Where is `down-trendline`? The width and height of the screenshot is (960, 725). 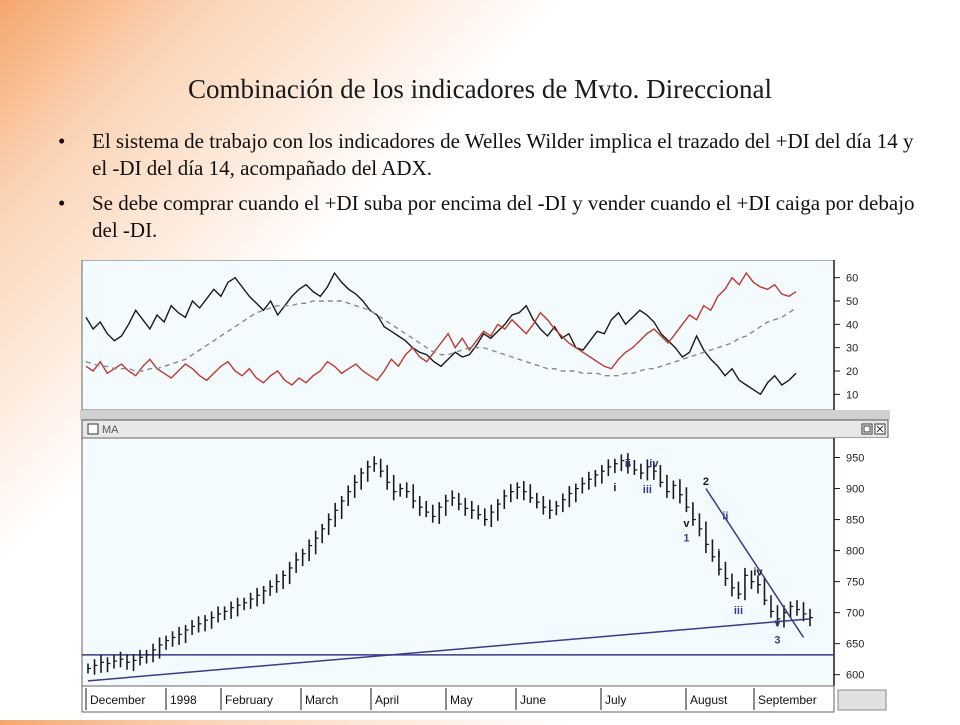 down-trendline is located at coordinates (755, 563).